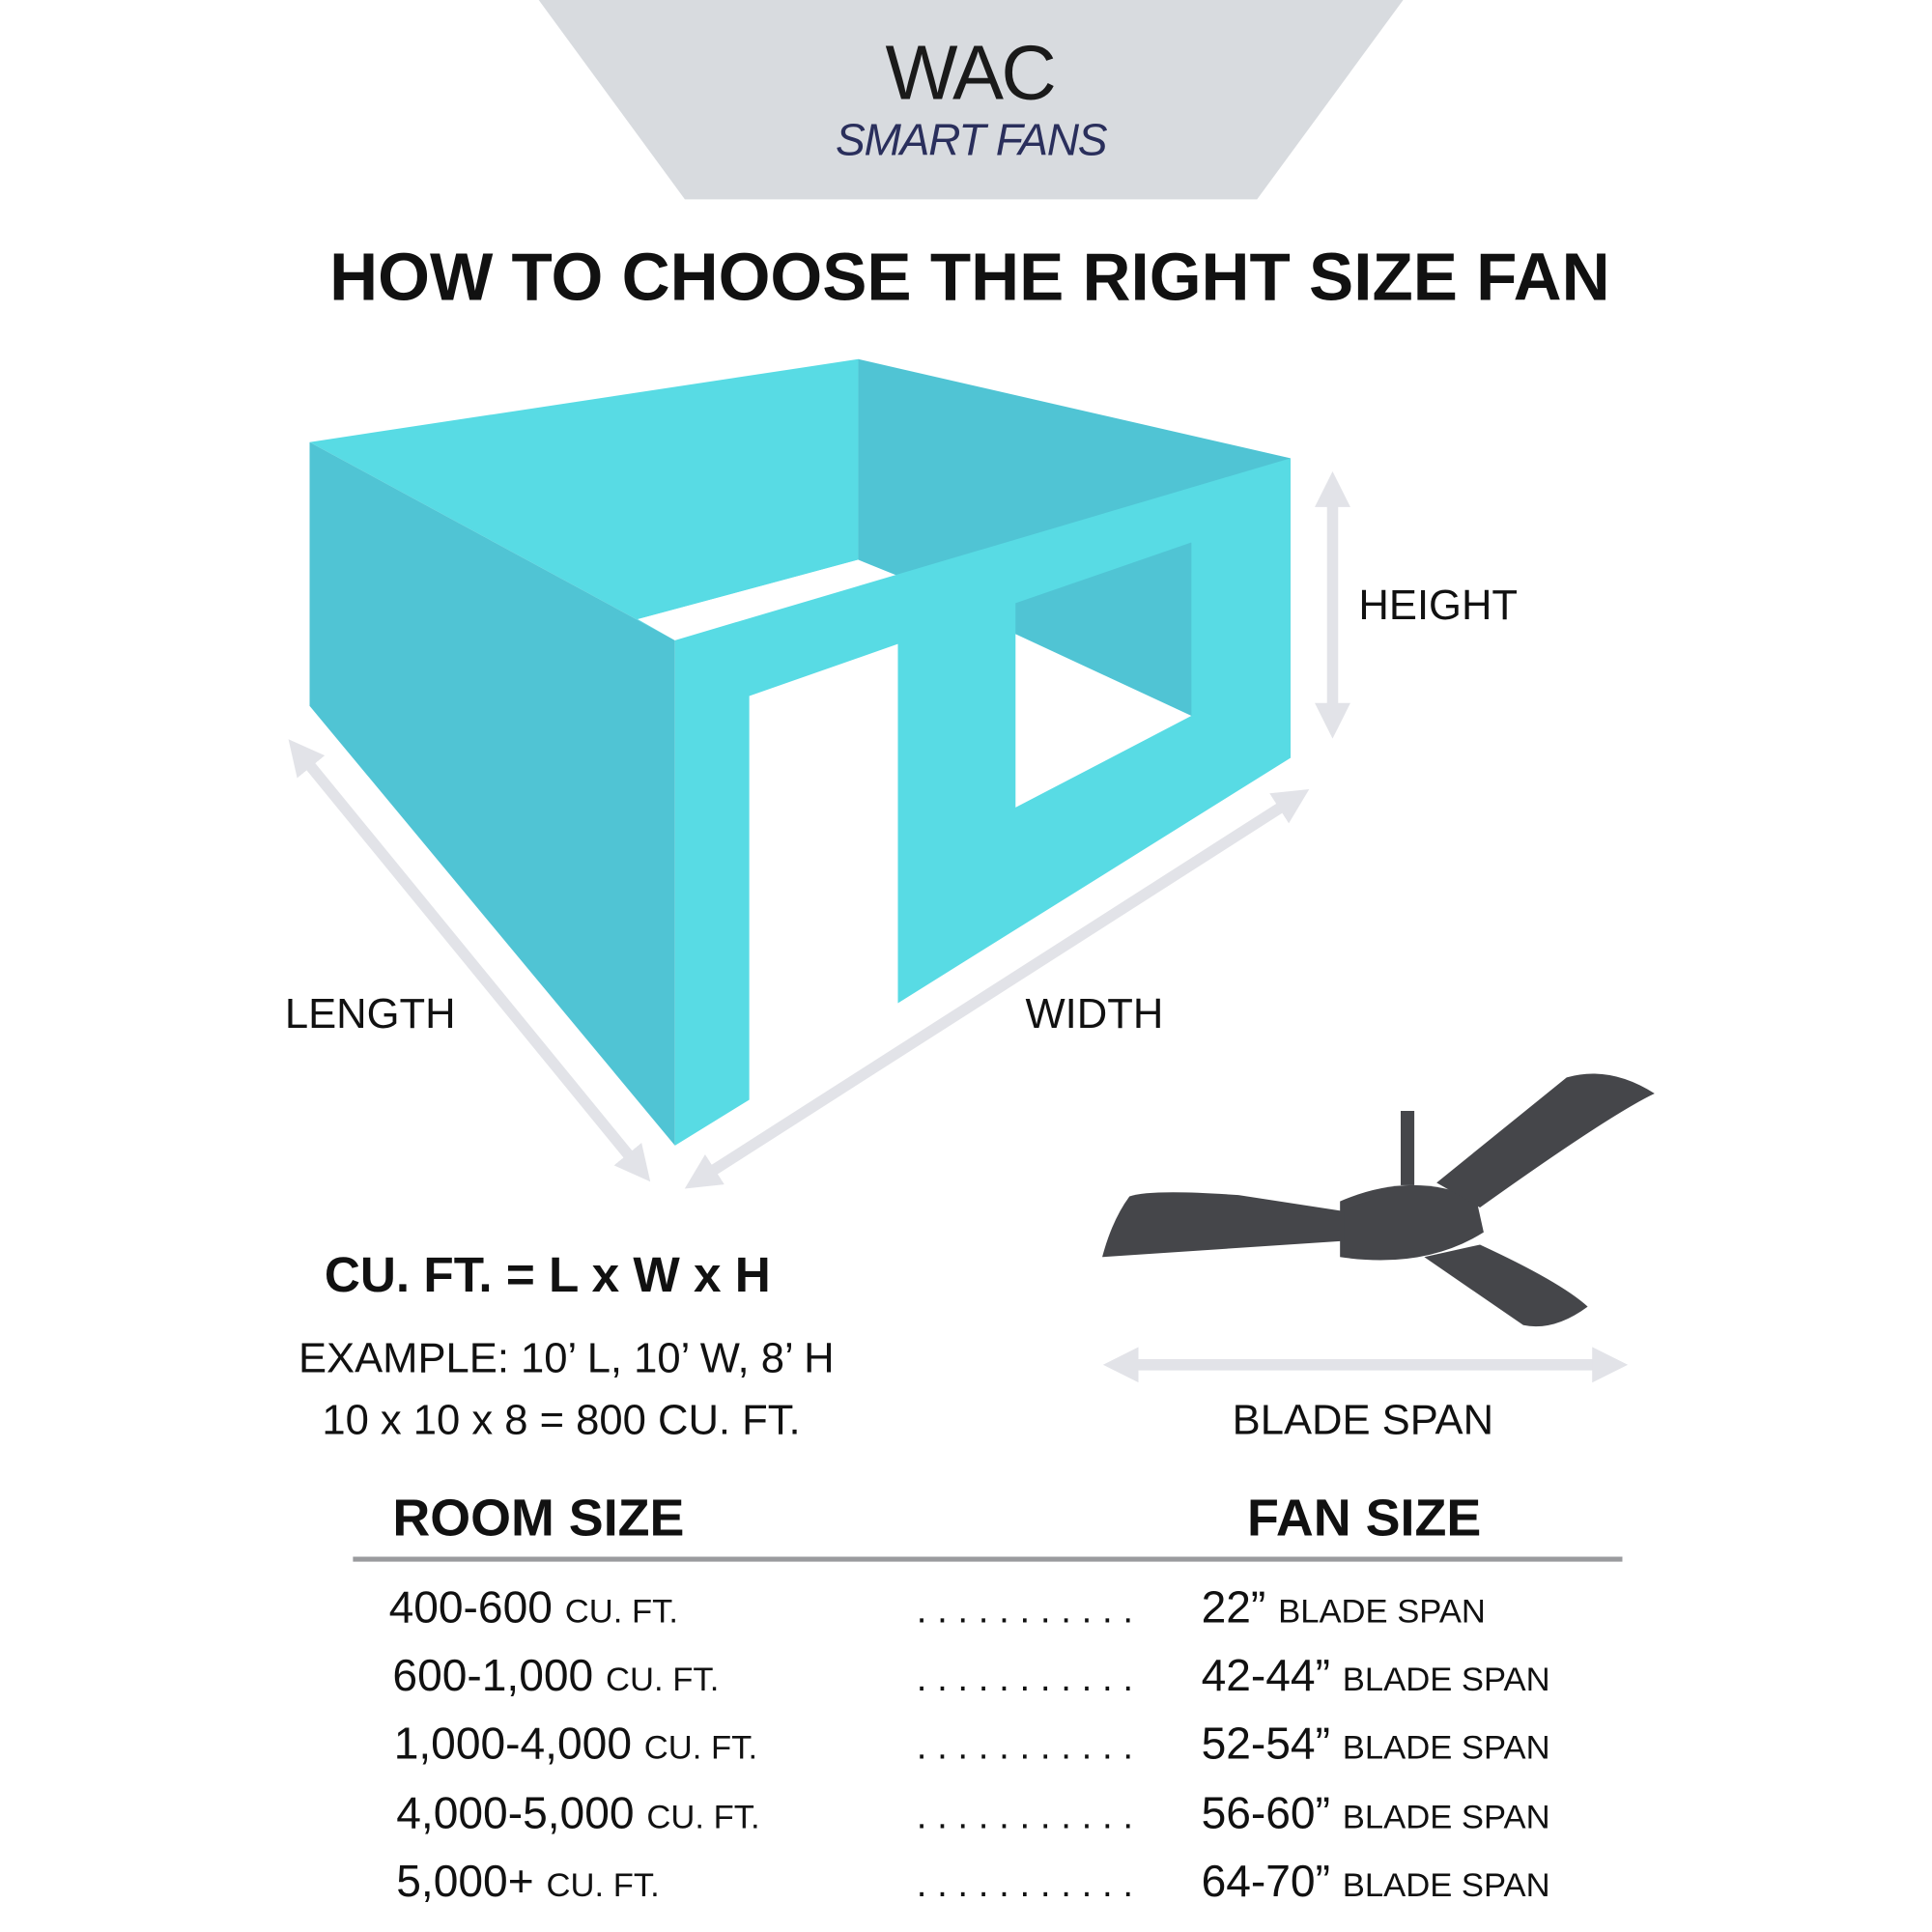 The width and height of the screenshot is (1932, 1932). What do you see at coordinates (1376, 1744) in the screenshot?
I see `fan-size-cell: 52-54” BLADE SPAN` at bounding box center [1376, 1744].